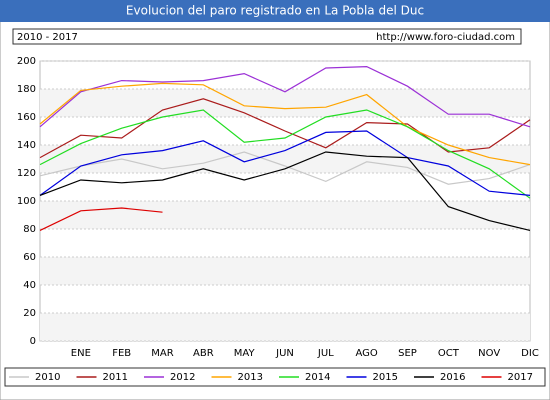 This screenshot has width=550, height=400. I want to click on subtitle: 2010 - 2017, so click(47, 37).